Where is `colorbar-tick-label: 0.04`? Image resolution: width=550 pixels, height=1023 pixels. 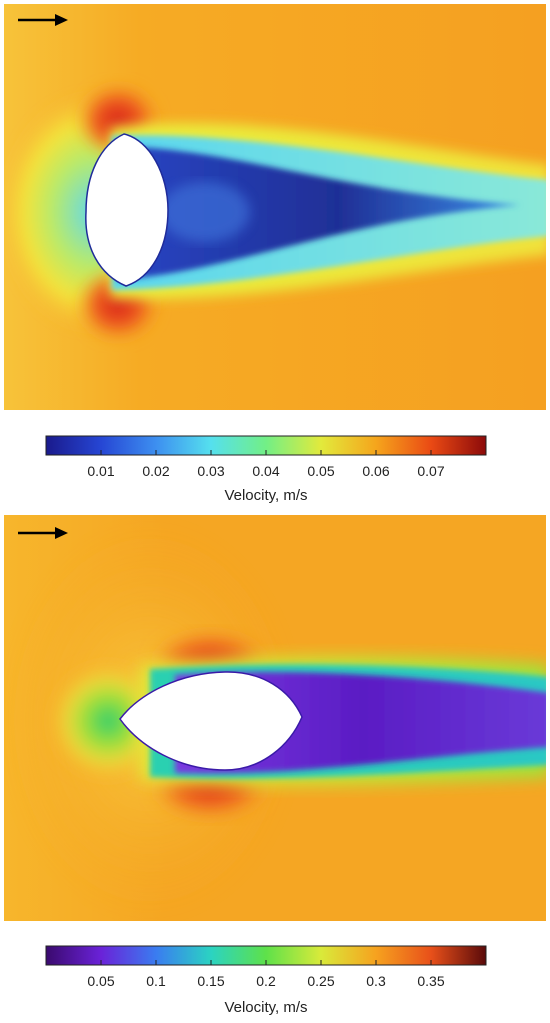 colorbar-tick-label: 0.04 is located at coordinates (265, 471).